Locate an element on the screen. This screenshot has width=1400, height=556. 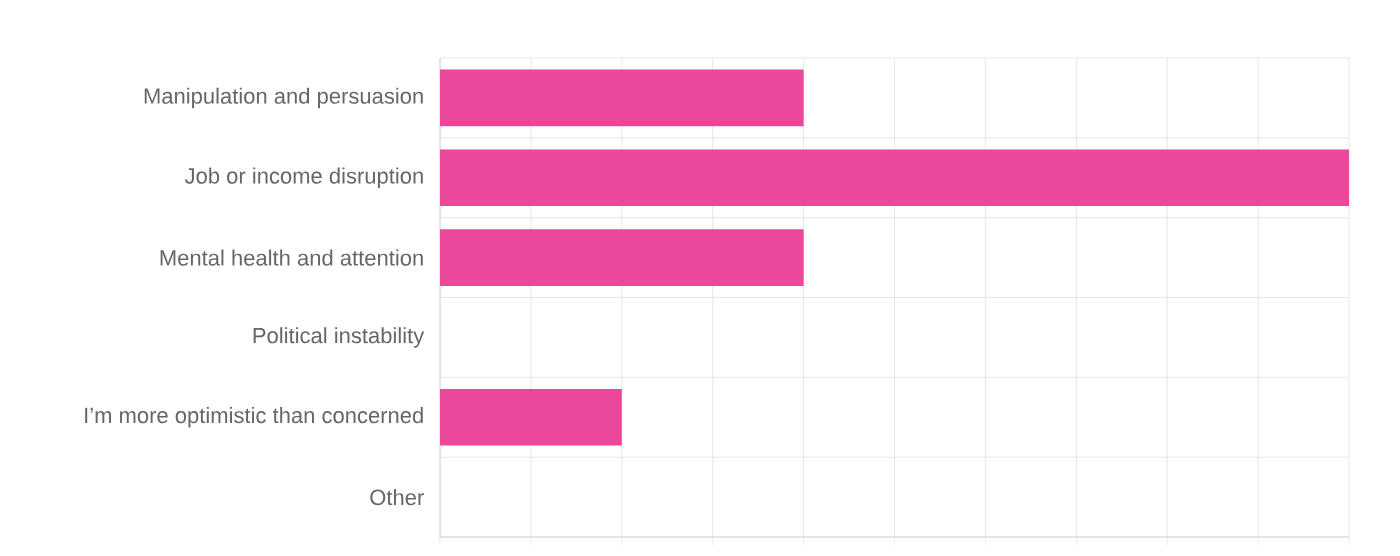
y-tick-label: Mental health and attention is located at coordinates (291, 257).